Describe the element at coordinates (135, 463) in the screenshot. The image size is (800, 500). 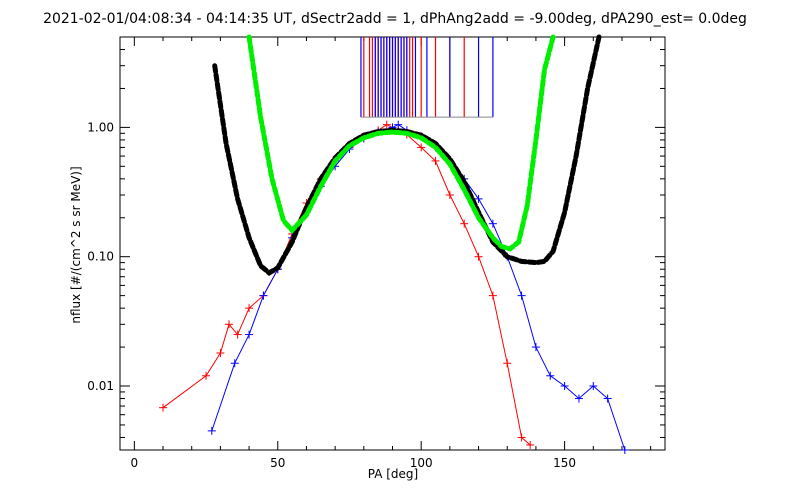
I see `x-tick-label: 0` at that location.